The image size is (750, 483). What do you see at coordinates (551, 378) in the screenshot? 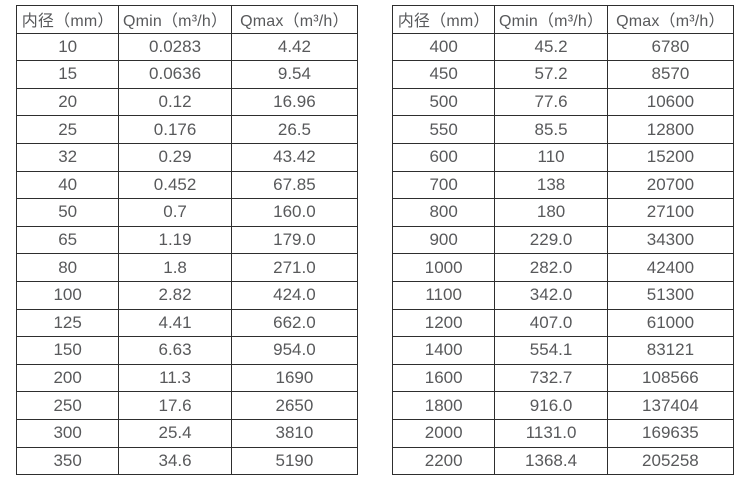
I see `table-cell: 732.7` at bounding box center [551, 378].